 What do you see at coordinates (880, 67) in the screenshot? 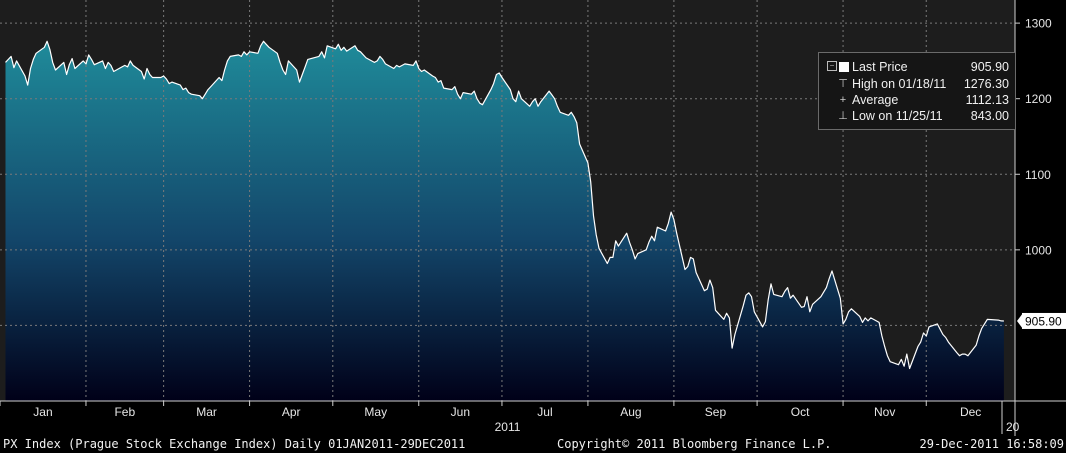
I see `legend-last-price-label: Last Price` at bounding box center [880, 67].